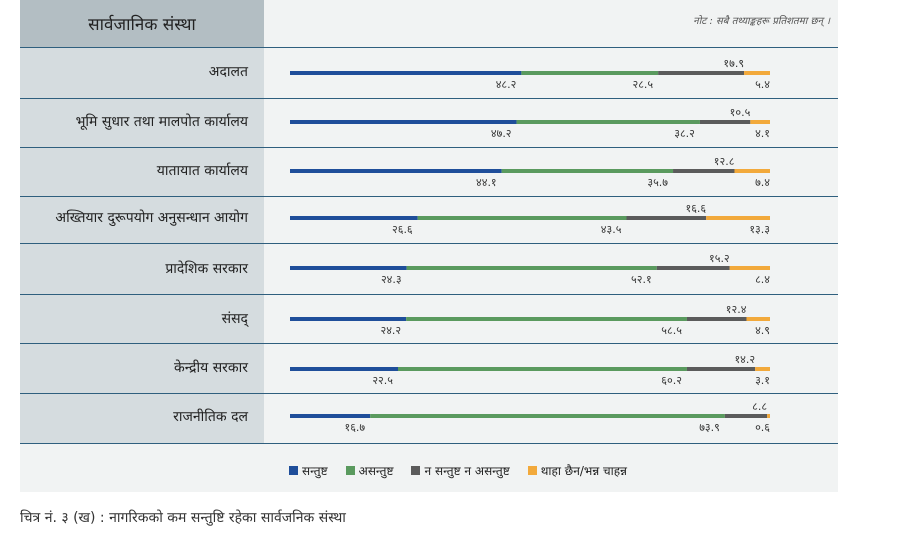 This screenshot has height=557, width=900. I want to click on value-label: ४.१, so click(762, 133).